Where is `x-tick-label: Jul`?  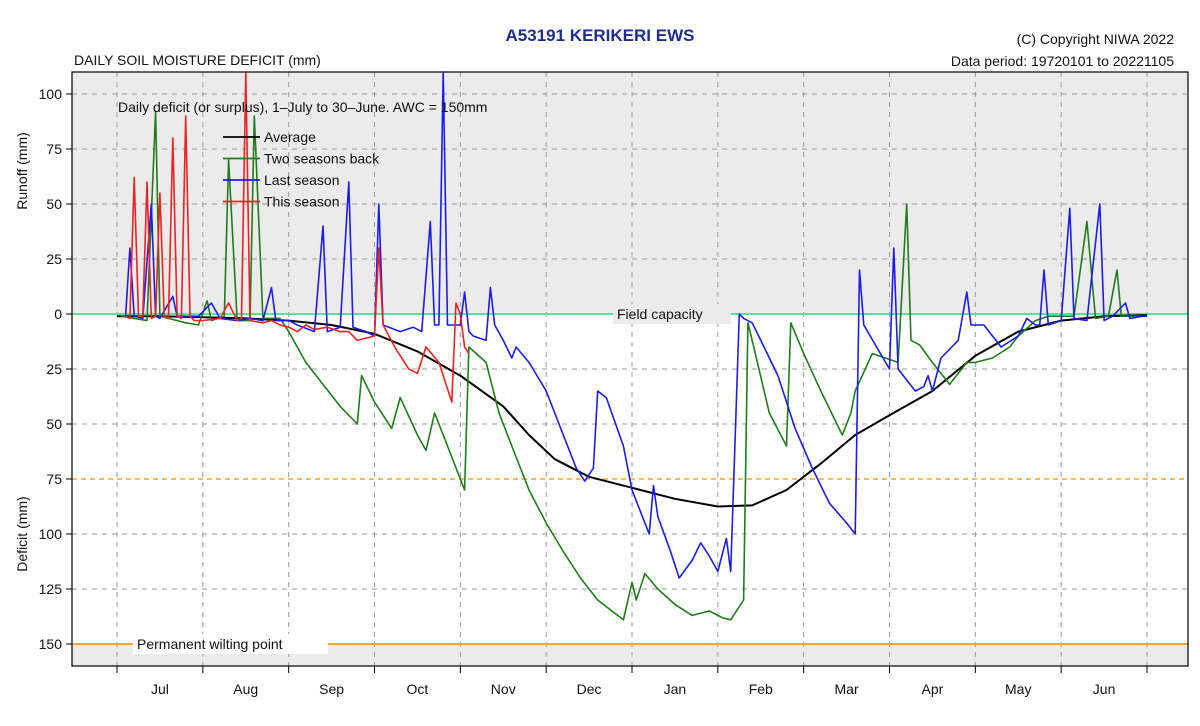
x-tick-label: Jul is located at coordinates (160, 689).